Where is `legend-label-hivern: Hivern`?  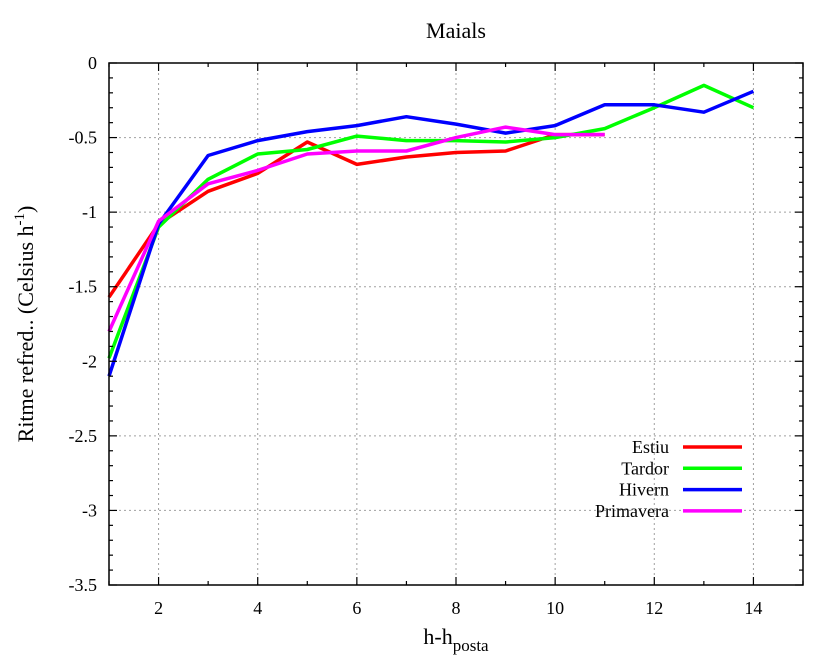
legend-label-hivern: Hivern is located at coordinates (644, 490).